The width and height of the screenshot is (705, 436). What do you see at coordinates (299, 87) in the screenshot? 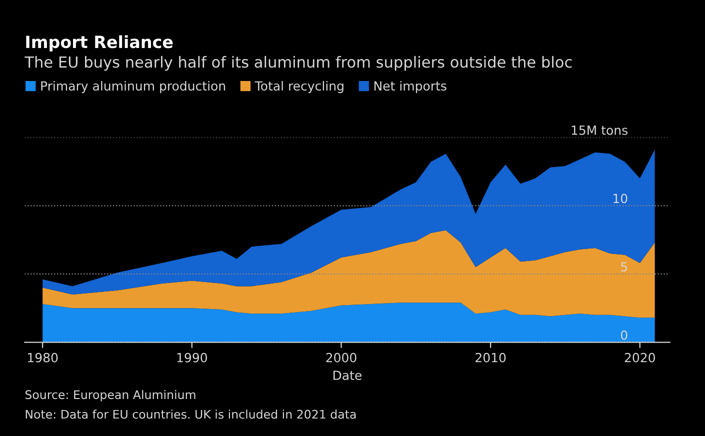
I see `legend-label: Total recycling` at bounding box center [299, 87].